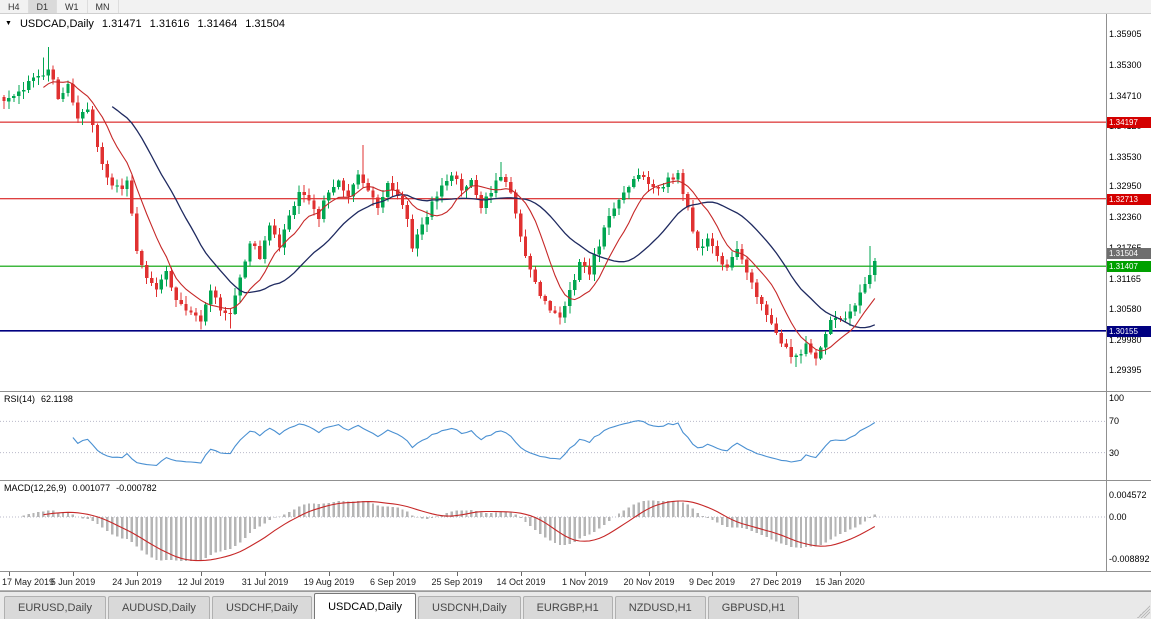  Describe the element at coordinates (265, 582) in the screenshot. I see `date-label: 31 Jul 2019` at that location.